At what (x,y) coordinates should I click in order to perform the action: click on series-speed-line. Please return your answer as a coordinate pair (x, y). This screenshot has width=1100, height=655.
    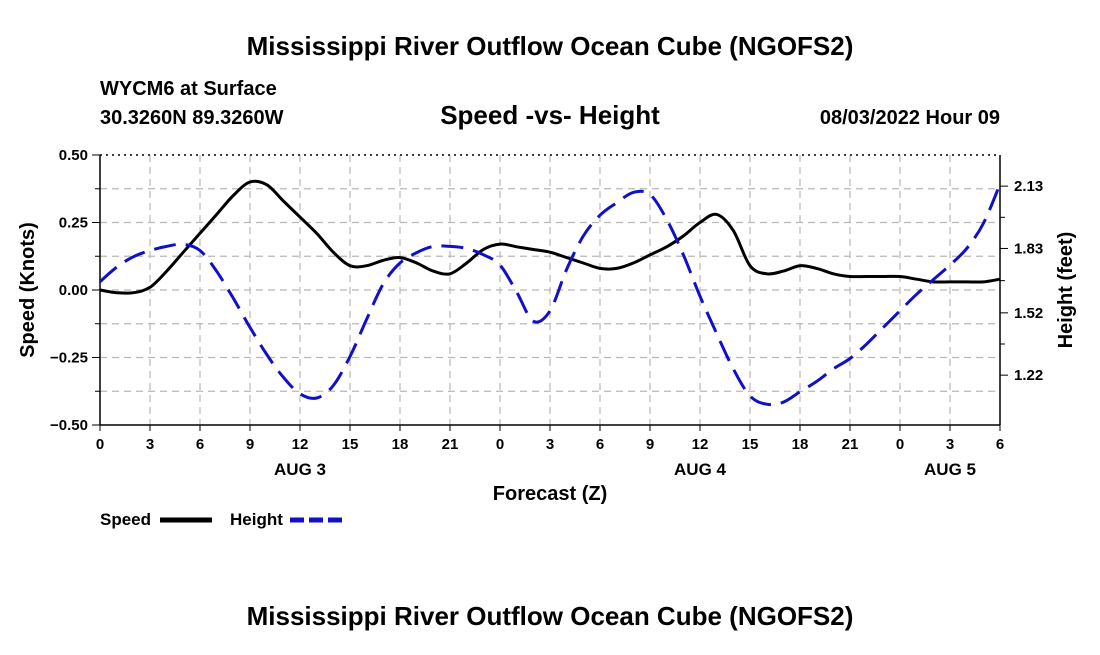
    Looking at the image, I should click on (550, 237).